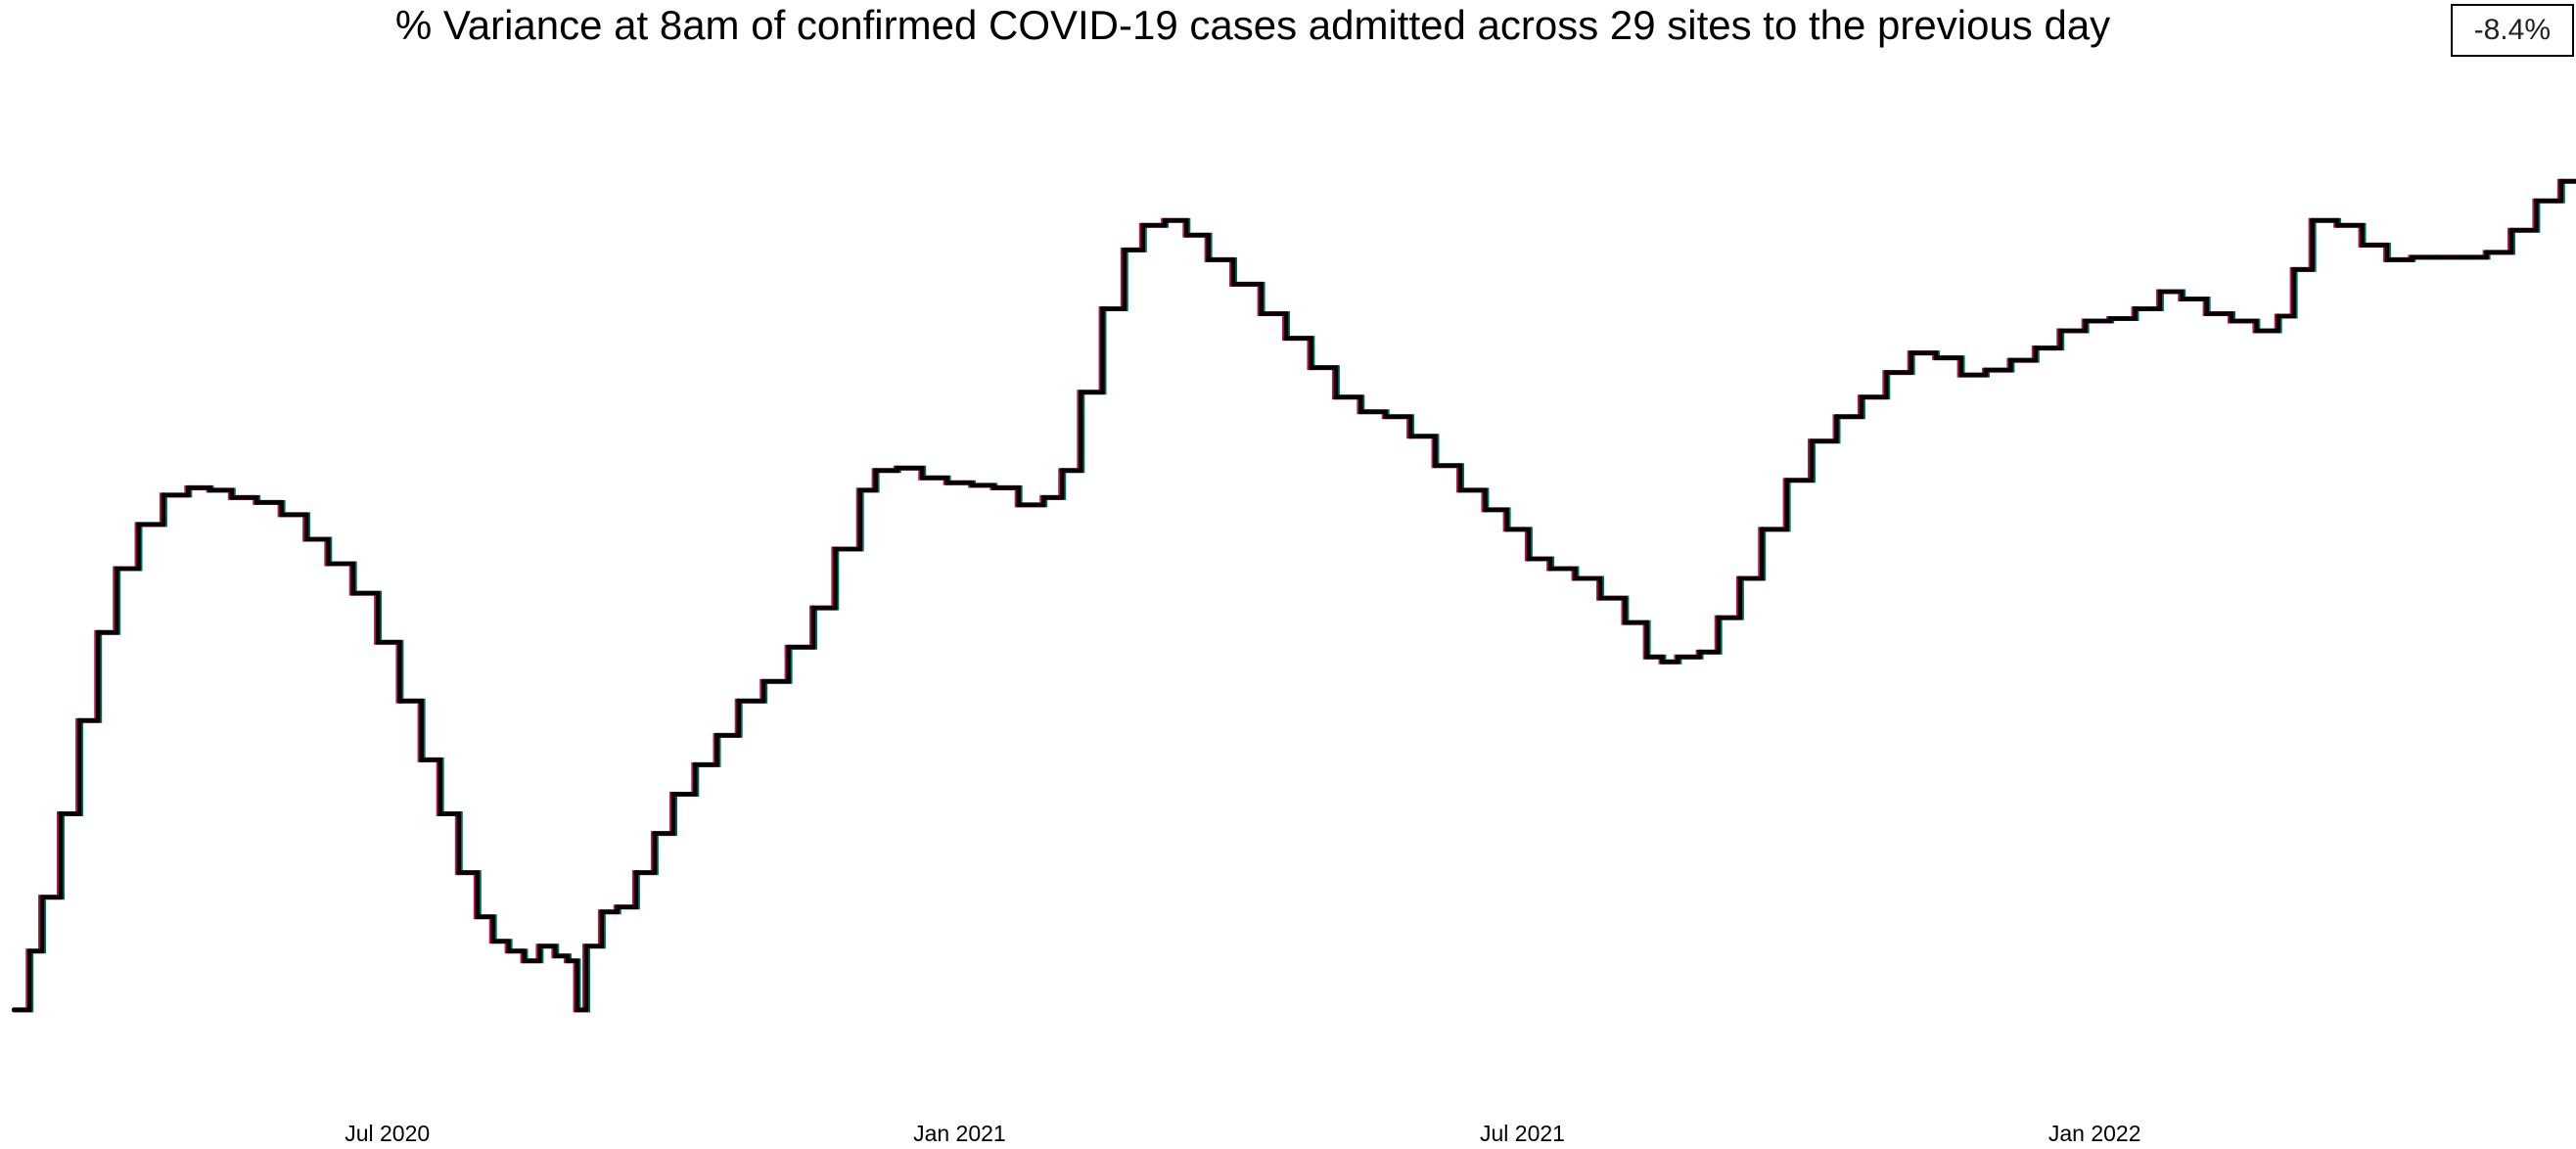 The width and height of the screenshot is (2576, 1149). Describe the element at coordinates (388, 1134) in the screenshot. I see `x-tick-label: Jul 2020` at that location.